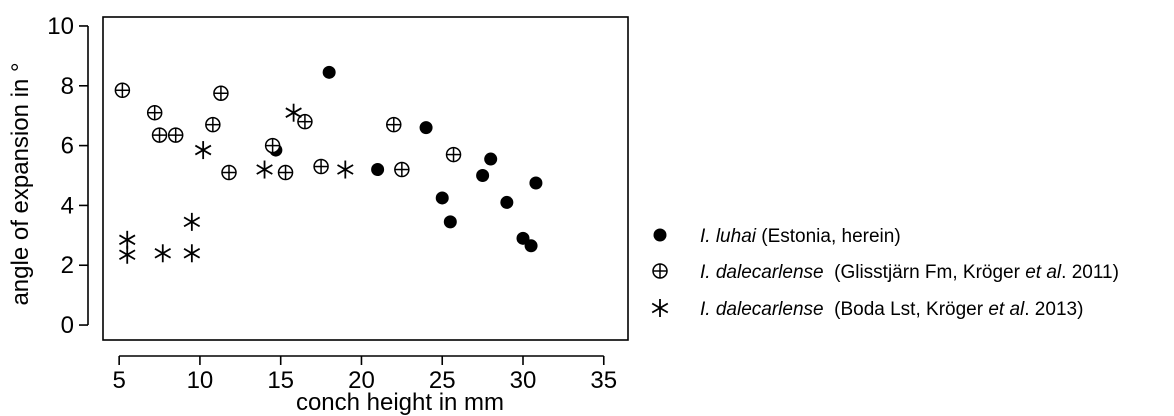 This screenshot has height=416, width=1174. Describe the element at coordinates (280, 380) in the screenshot. I see `x-tick-label: 15` at that location.